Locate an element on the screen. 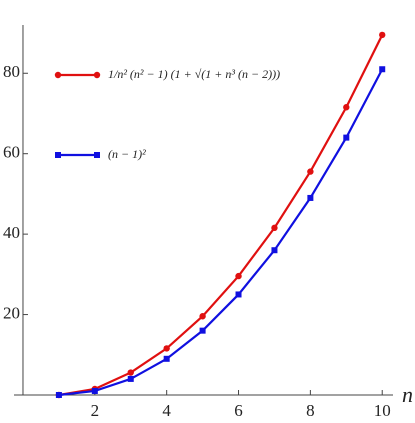 Image resolution: width=415 pixels, height=423 pixels. y-tick-label: 80 is located at coordinates (11, 71).